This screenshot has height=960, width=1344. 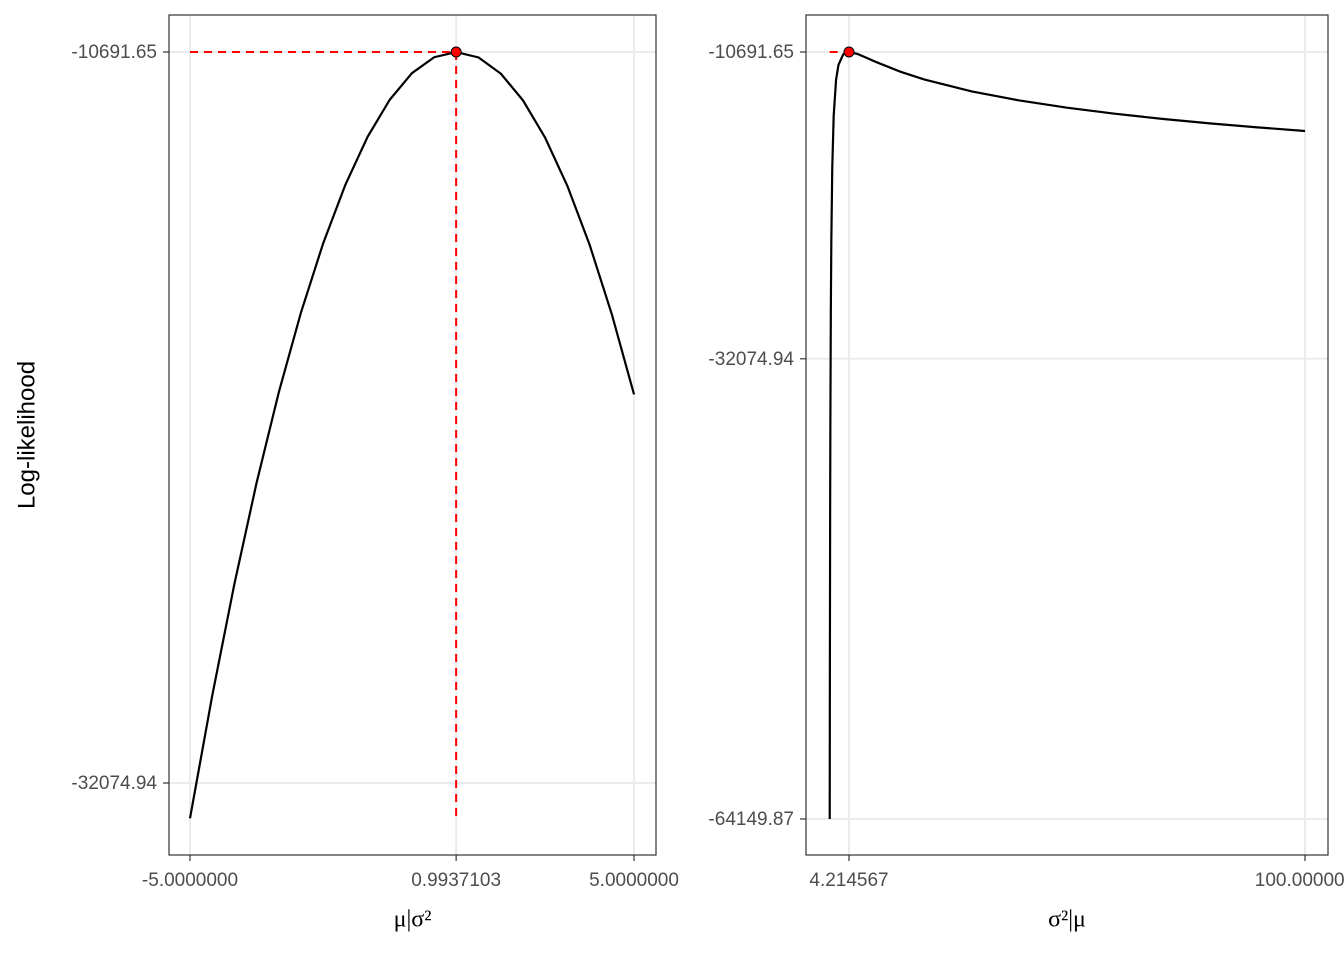 What do you see at coordinates (413, 920) in the screenshot?
I see `x-axis-title: μ|σ²` at bounding box center [413, 920].